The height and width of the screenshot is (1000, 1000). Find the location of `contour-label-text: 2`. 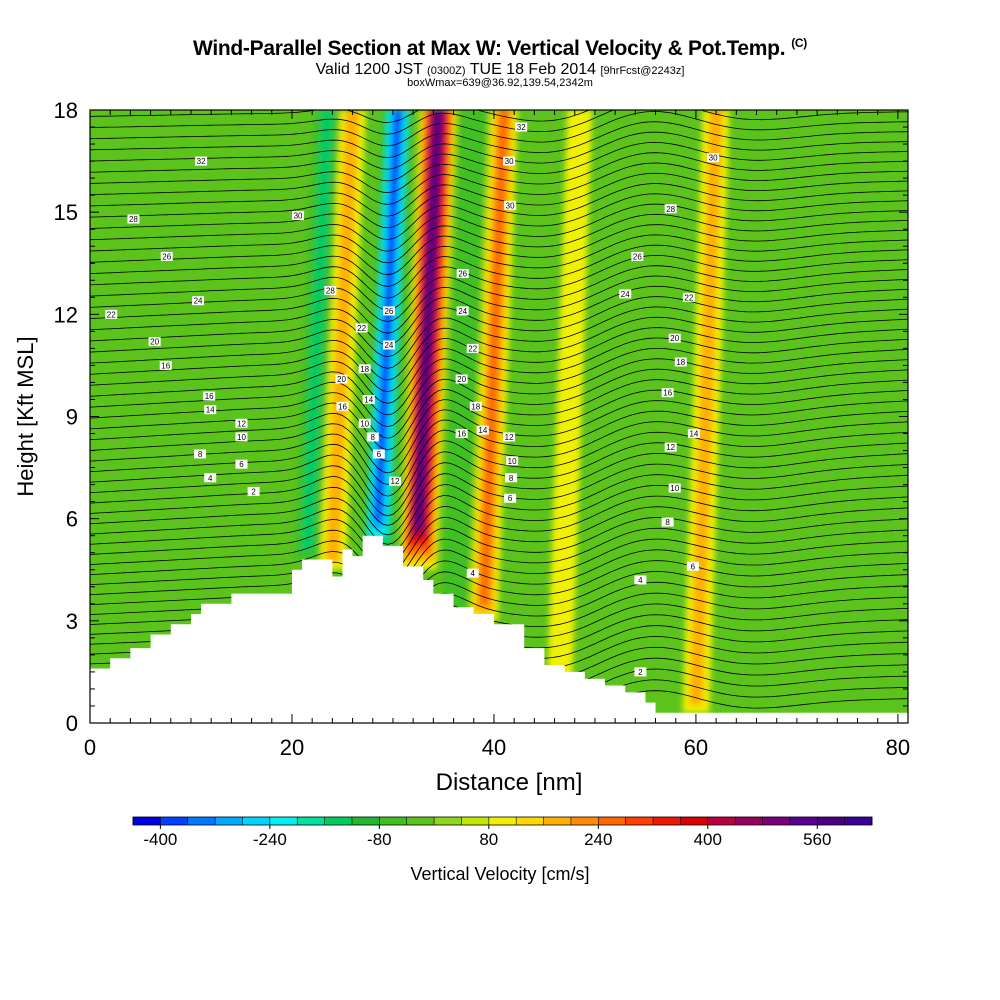

contour-label-text: 2 is located at coordinates (253, 491).